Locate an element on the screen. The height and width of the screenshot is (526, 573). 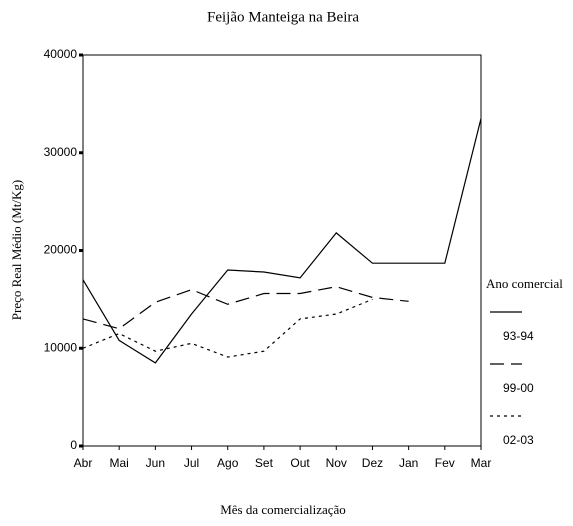
x-tick-label: Mar is located at coordinates (481, 463).